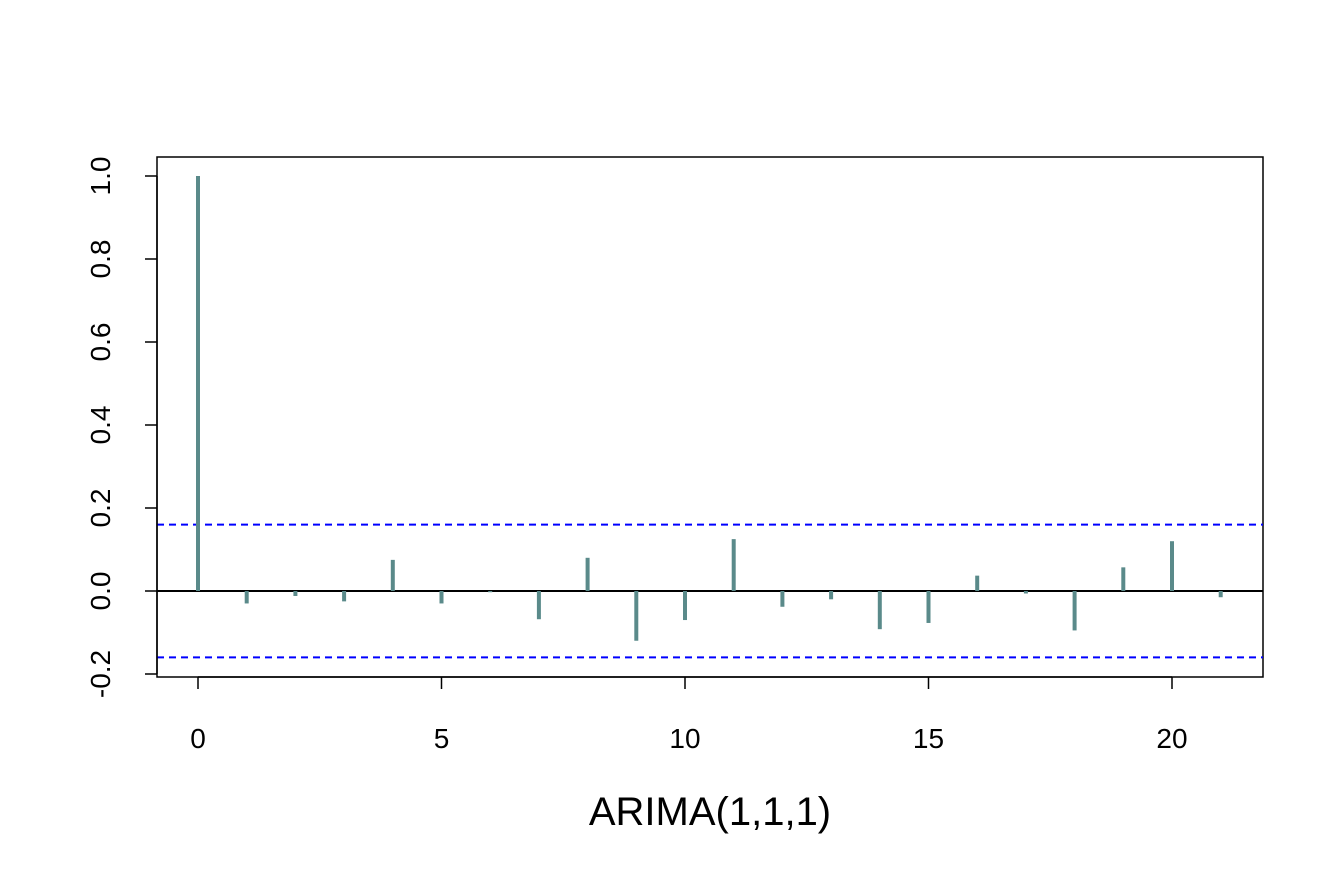 The image size is (1344, 873). I want to click on x-axis-title: ARIMA(1,1,1), so click(710, 812).